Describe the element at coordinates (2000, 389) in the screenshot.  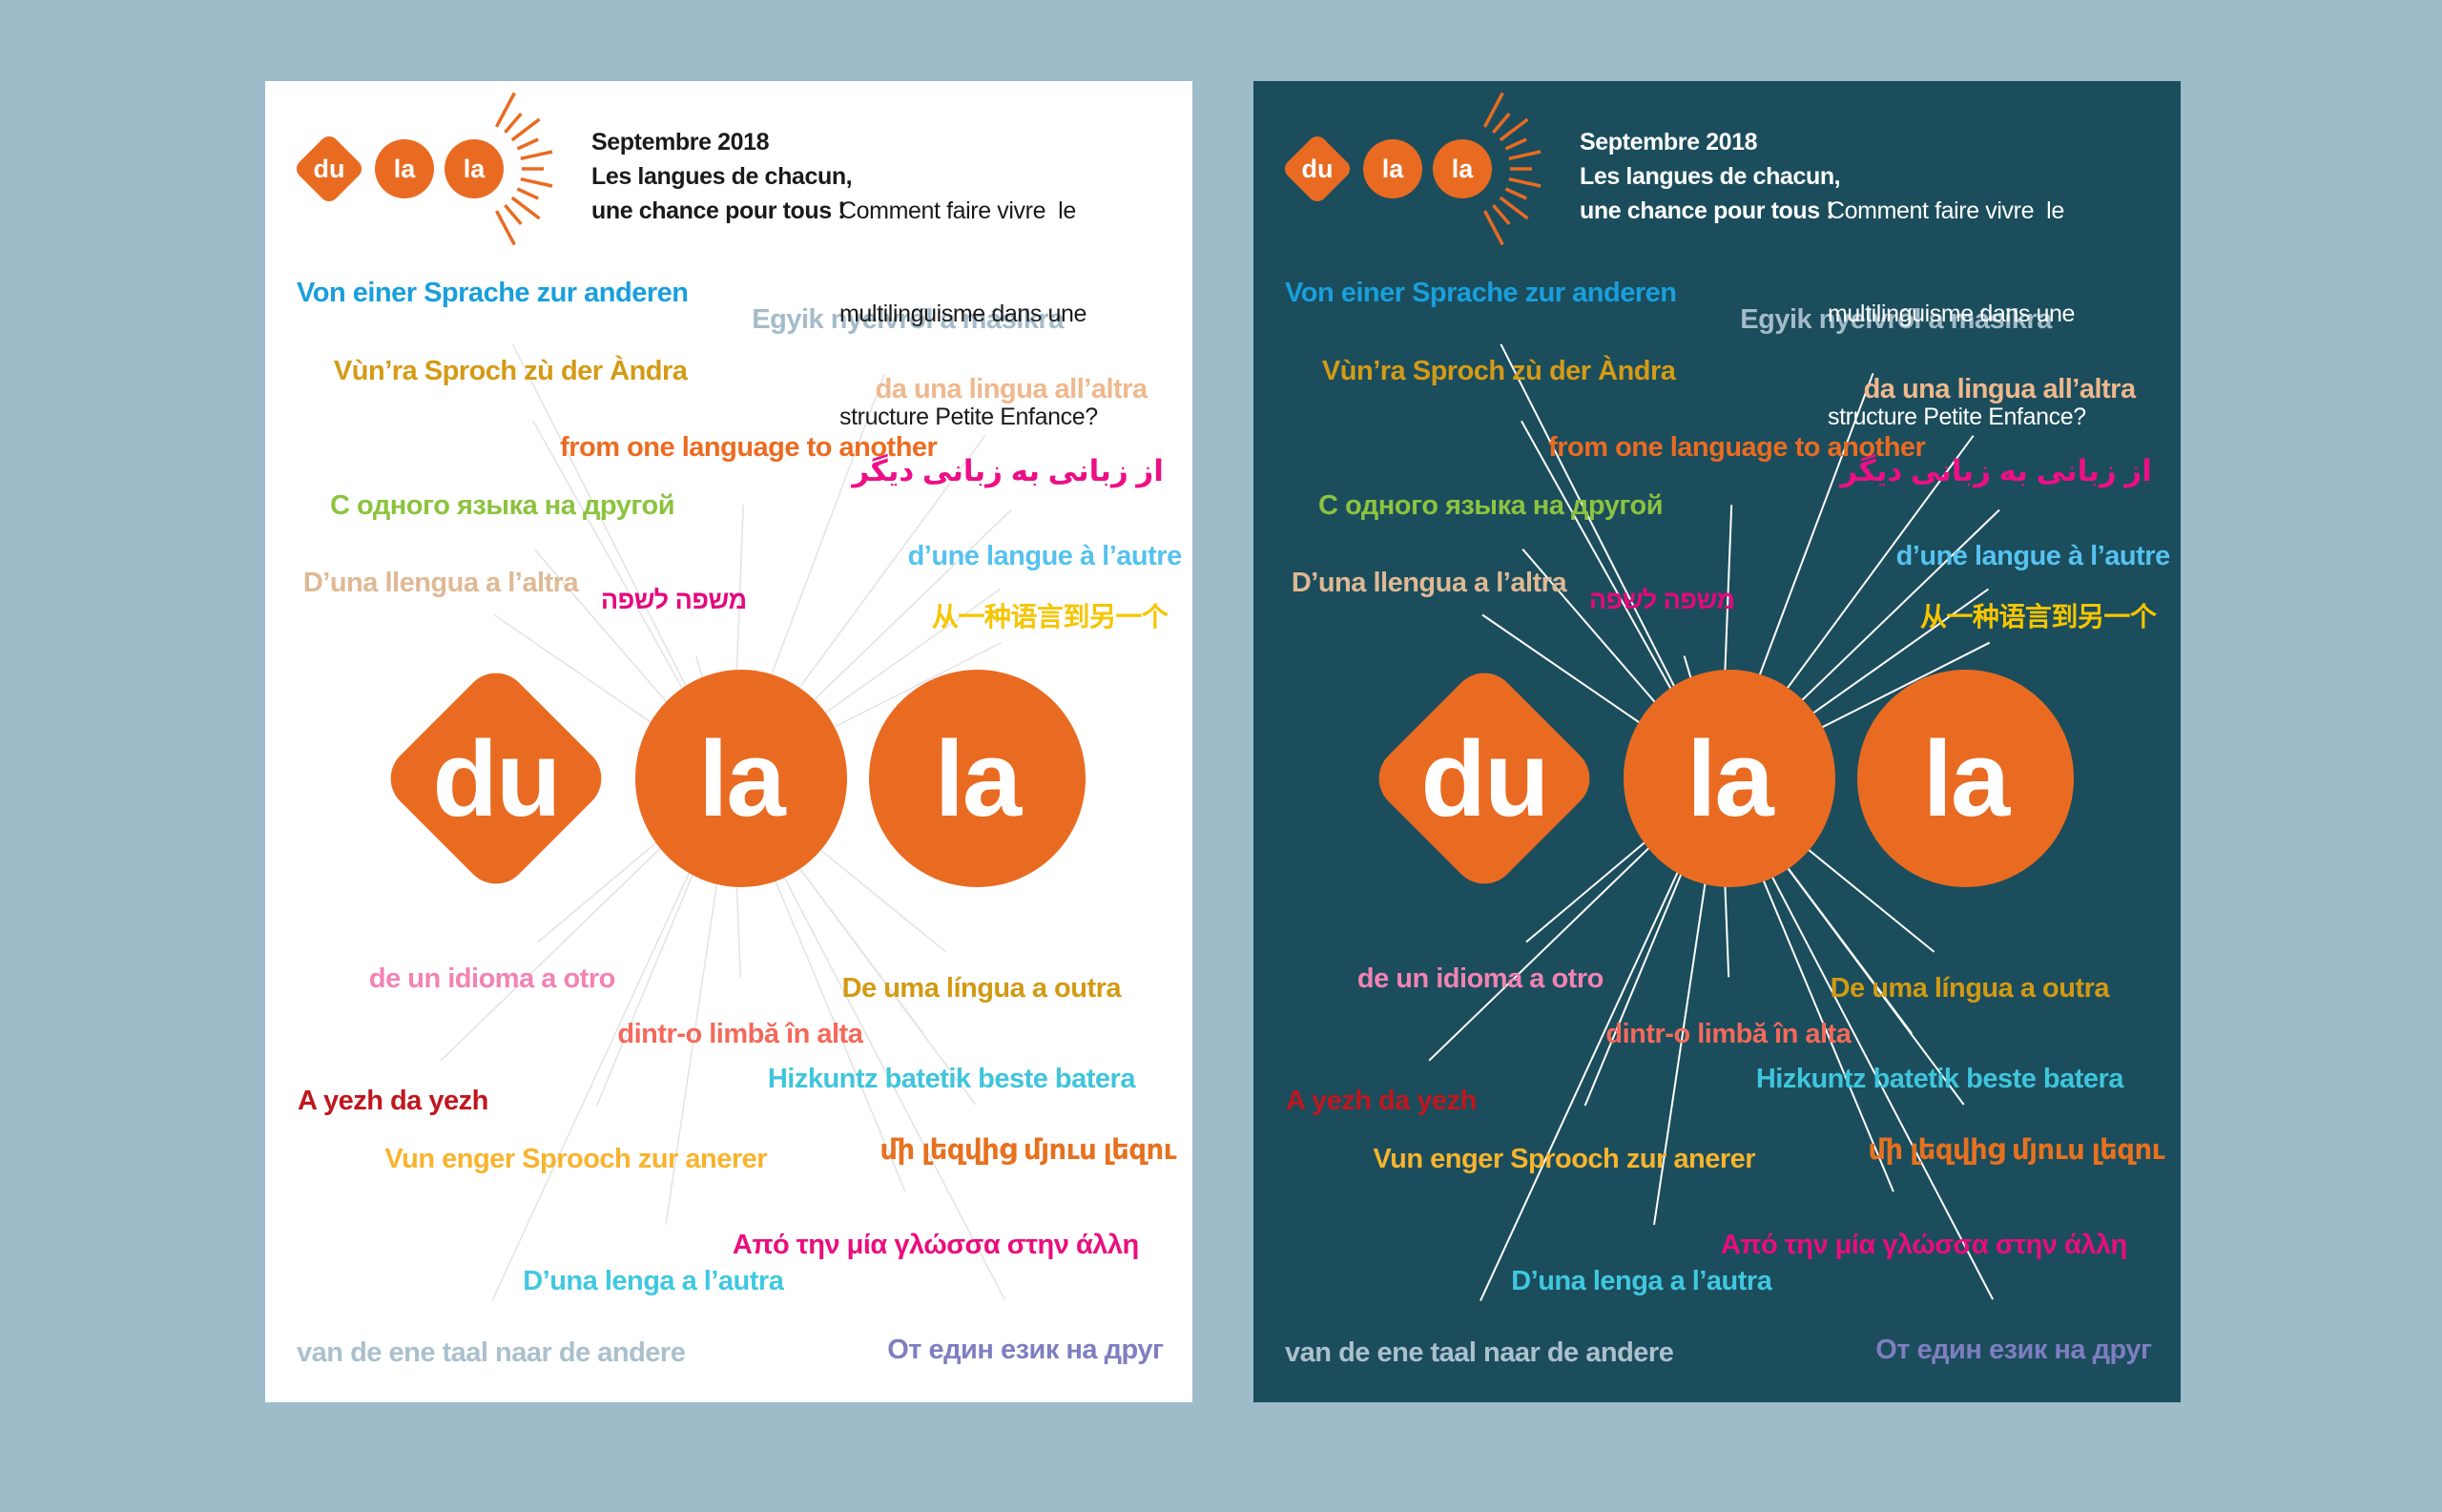
I see `phrase-italian: da una lingua all’altra` at that location.